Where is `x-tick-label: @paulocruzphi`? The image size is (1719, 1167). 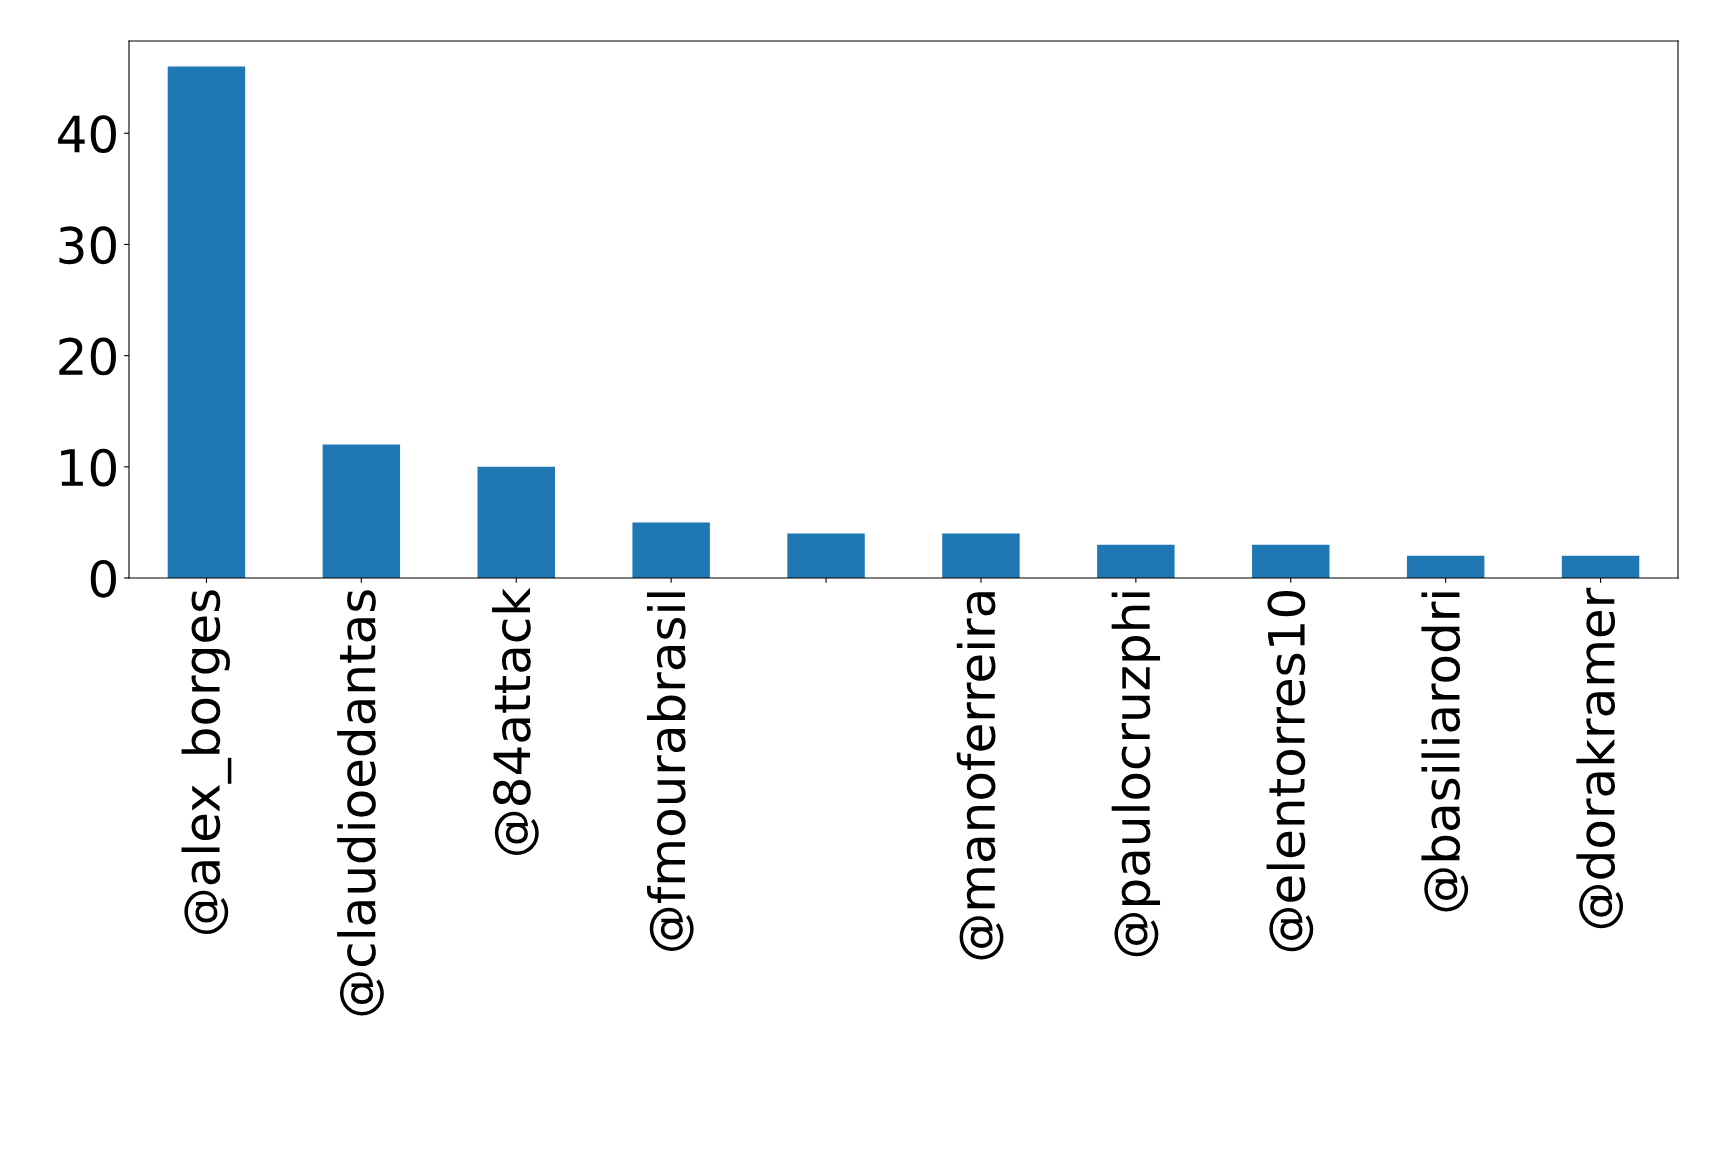 x-tick-label: @paulocruzphi is located at coordinates (1136, 774).